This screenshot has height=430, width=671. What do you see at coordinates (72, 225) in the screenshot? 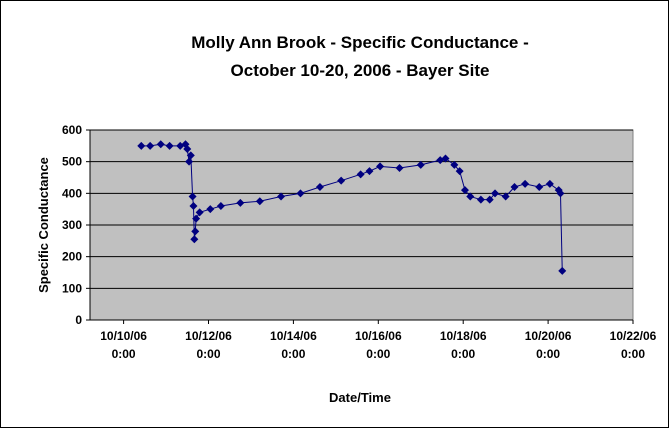
I see `y-tick-label: 300` at bounding box center [72, 225].